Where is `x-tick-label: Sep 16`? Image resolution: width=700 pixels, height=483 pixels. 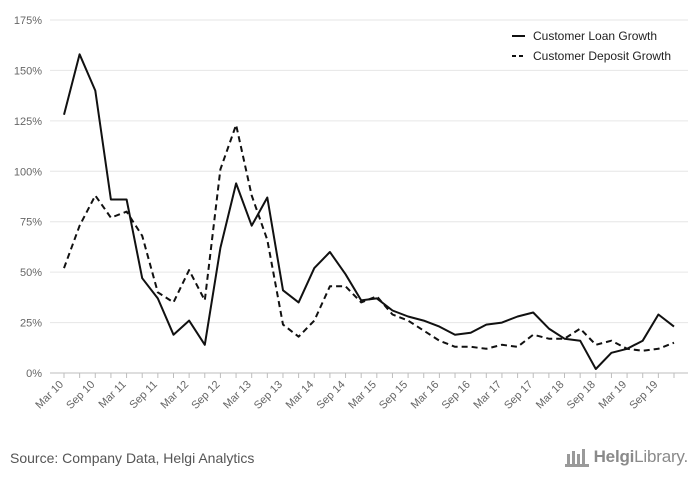
x-tick-label: Sep 16 is located at coordinates (456, 395).